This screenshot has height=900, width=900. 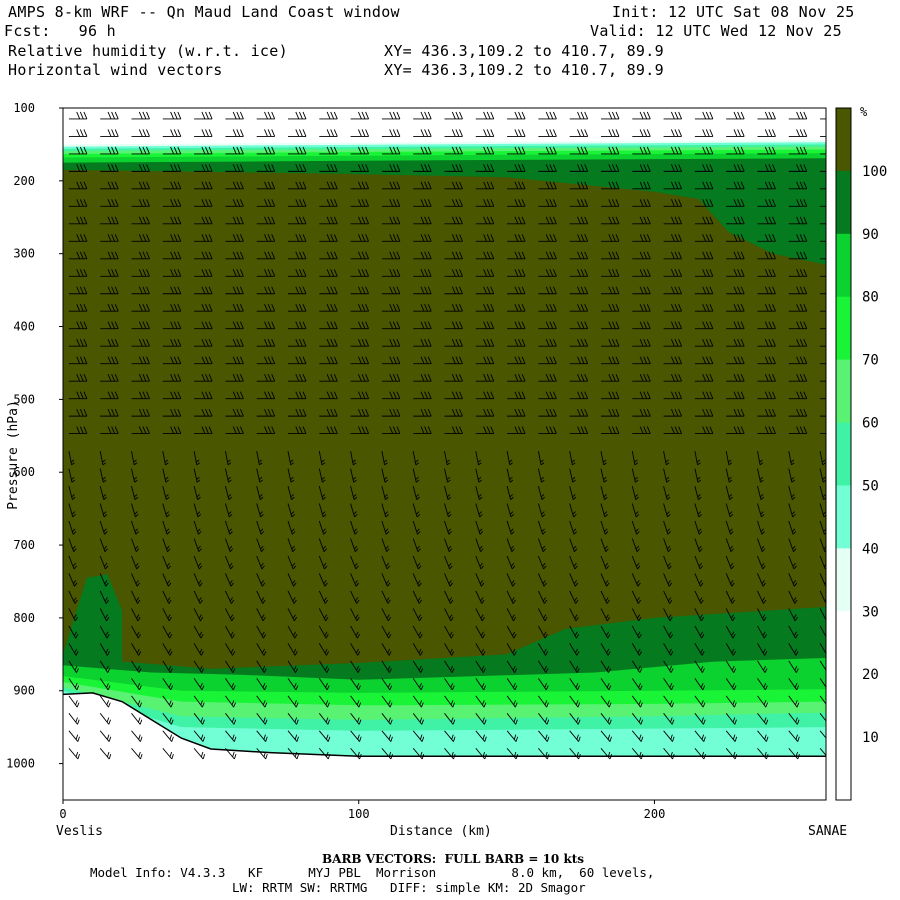 I want to click on y-axis-label: Pressure (hPa), so click(x=13, y=455).